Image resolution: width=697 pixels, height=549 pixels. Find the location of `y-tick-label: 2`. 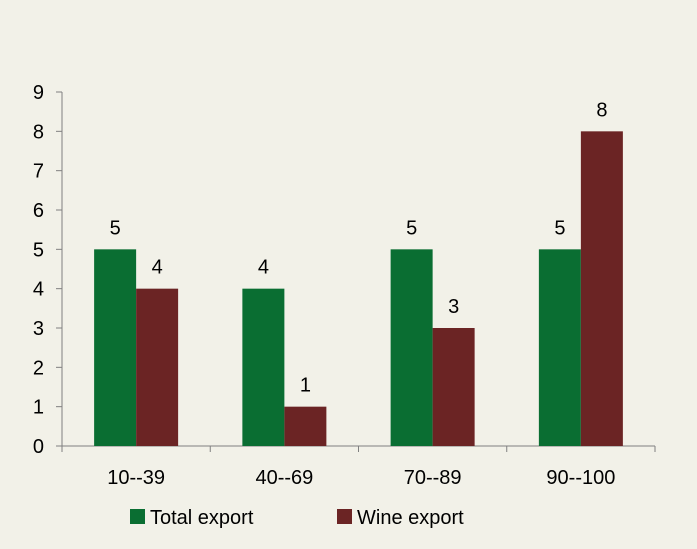

y-tick-label: 2 is located at coordinates (38, 368).